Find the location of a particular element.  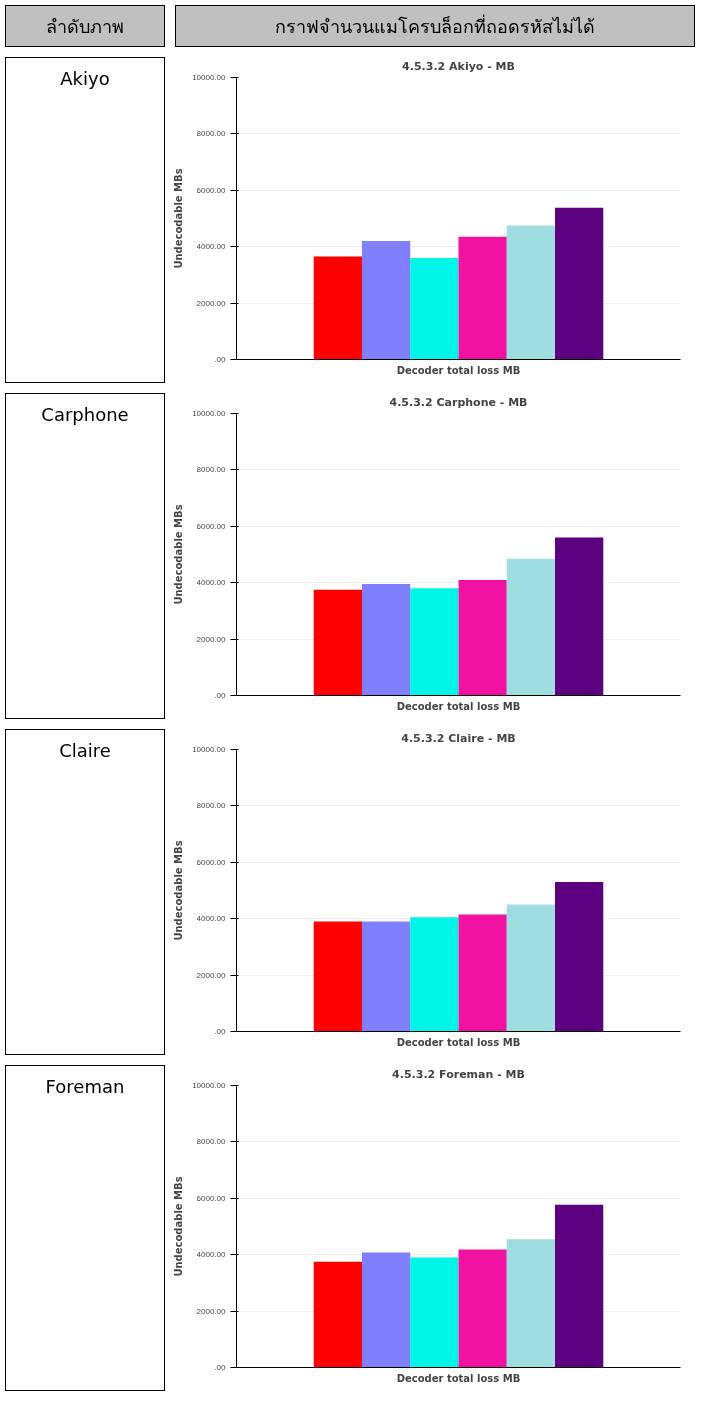

chart-title: 4.5.3.2 Akiyo - MB is located at coordinates (458, 66).